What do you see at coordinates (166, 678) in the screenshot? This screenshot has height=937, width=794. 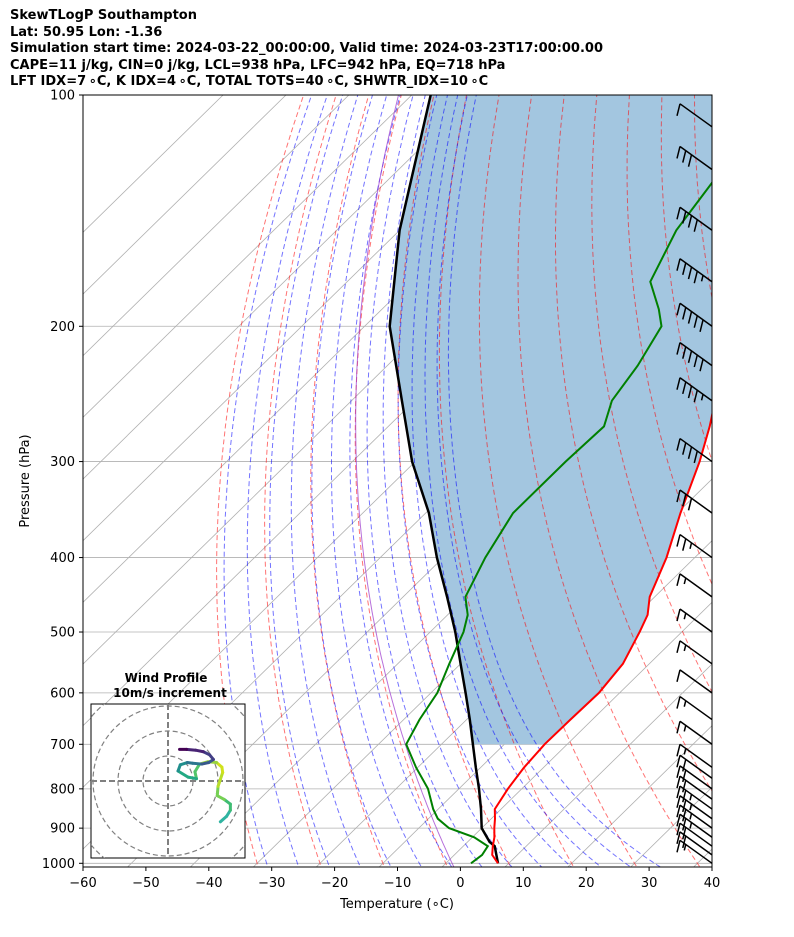 I see `inset-title: Wind Profile` at bounding box center [166, 678].